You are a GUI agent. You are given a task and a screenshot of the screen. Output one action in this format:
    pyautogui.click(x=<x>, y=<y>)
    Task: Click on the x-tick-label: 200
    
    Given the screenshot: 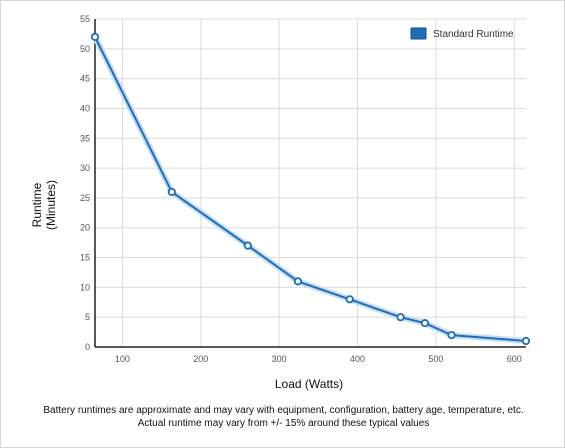 What is the action you would take?
    pyautogui.click(x=200, y=359)
    